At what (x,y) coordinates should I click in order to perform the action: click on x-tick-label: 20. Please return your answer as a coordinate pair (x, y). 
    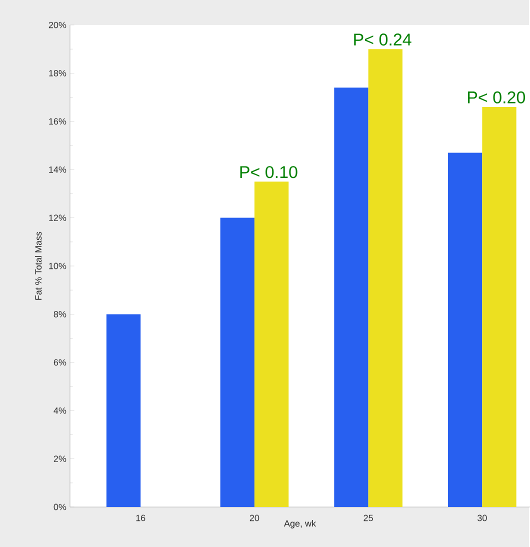
    Looking at the image, I should click on (255, 518).